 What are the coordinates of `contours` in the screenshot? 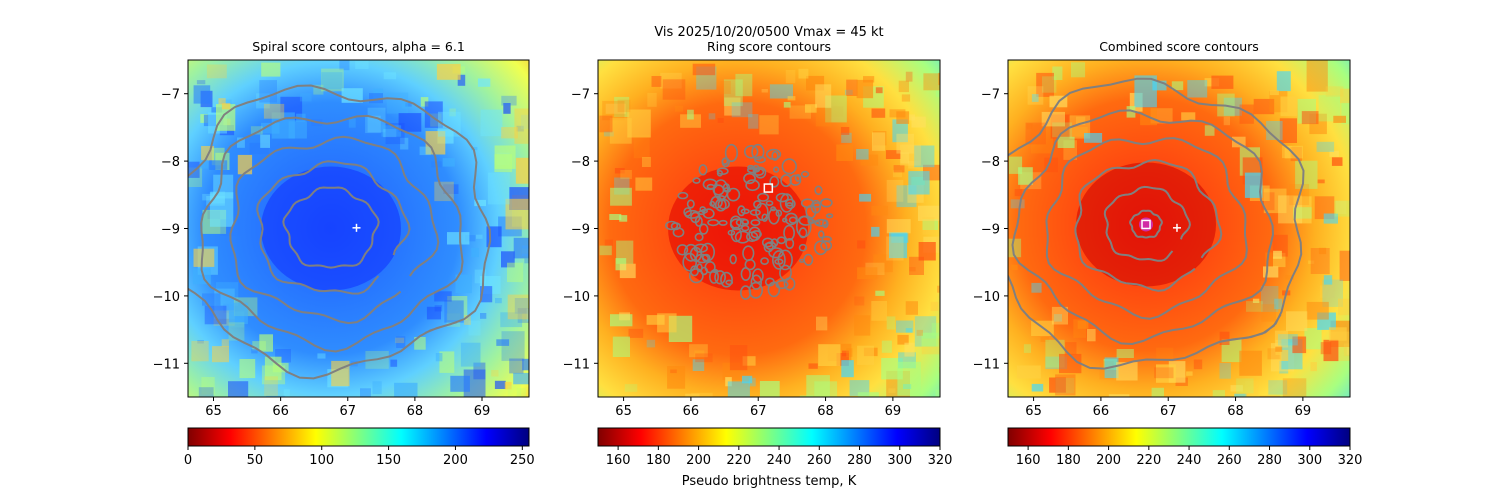 It's located at (749, 221).